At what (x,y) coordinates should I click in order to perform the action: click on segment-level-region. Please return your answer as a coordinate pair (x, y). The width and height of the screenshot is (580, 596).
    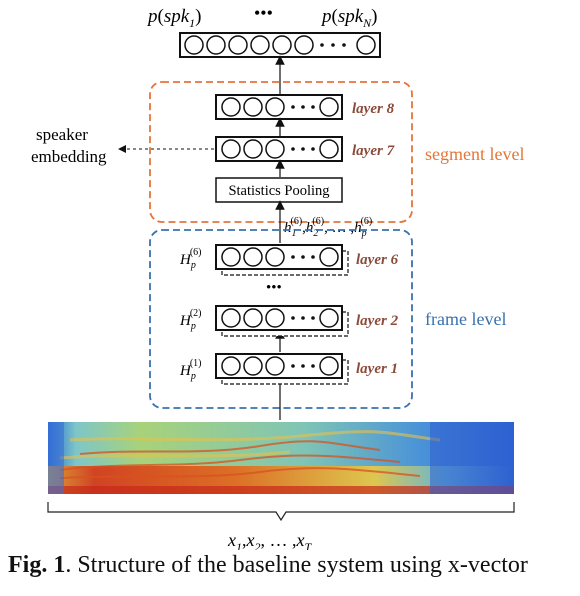
    Looking at the image, I should click on (281, 152).